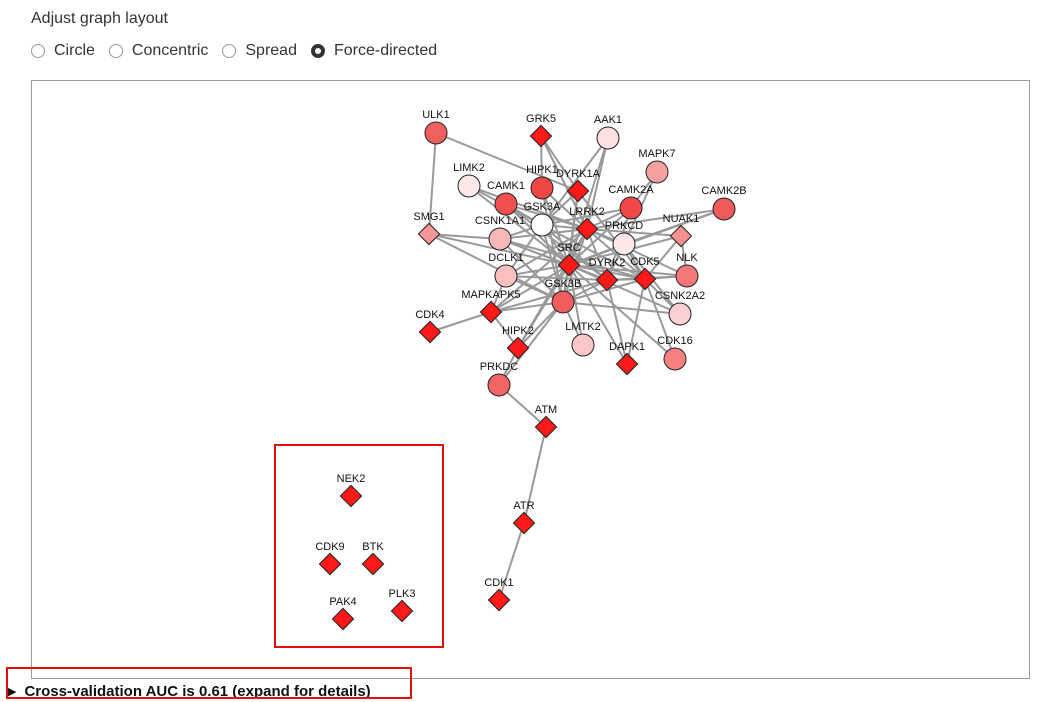 The width and height of the screenshot is (1045, 702). What do you see at coordinates (628, 270) in the screenshot?
I see `edge-src-nlk` at bounding box center [628, 270].